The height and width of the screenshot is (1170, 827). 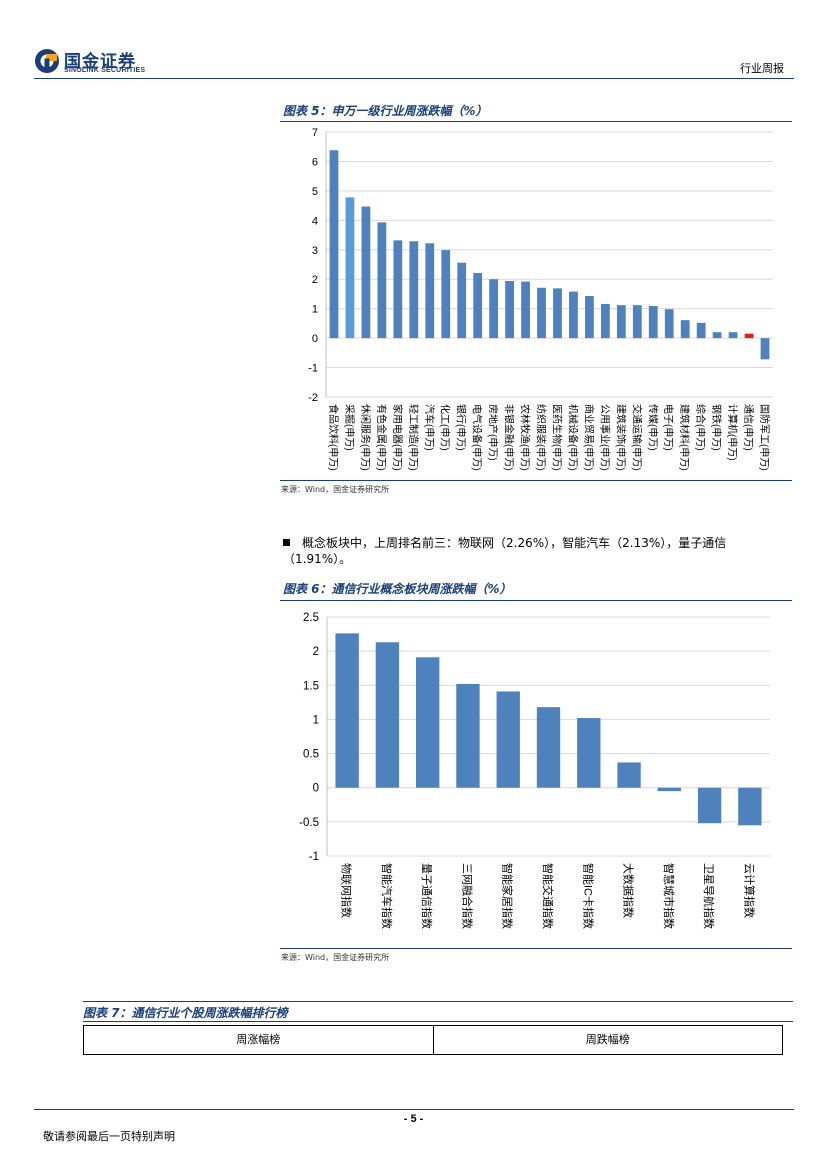 I want to click on x-category-label: 交通运输(申万), so click(x=636, y=437).